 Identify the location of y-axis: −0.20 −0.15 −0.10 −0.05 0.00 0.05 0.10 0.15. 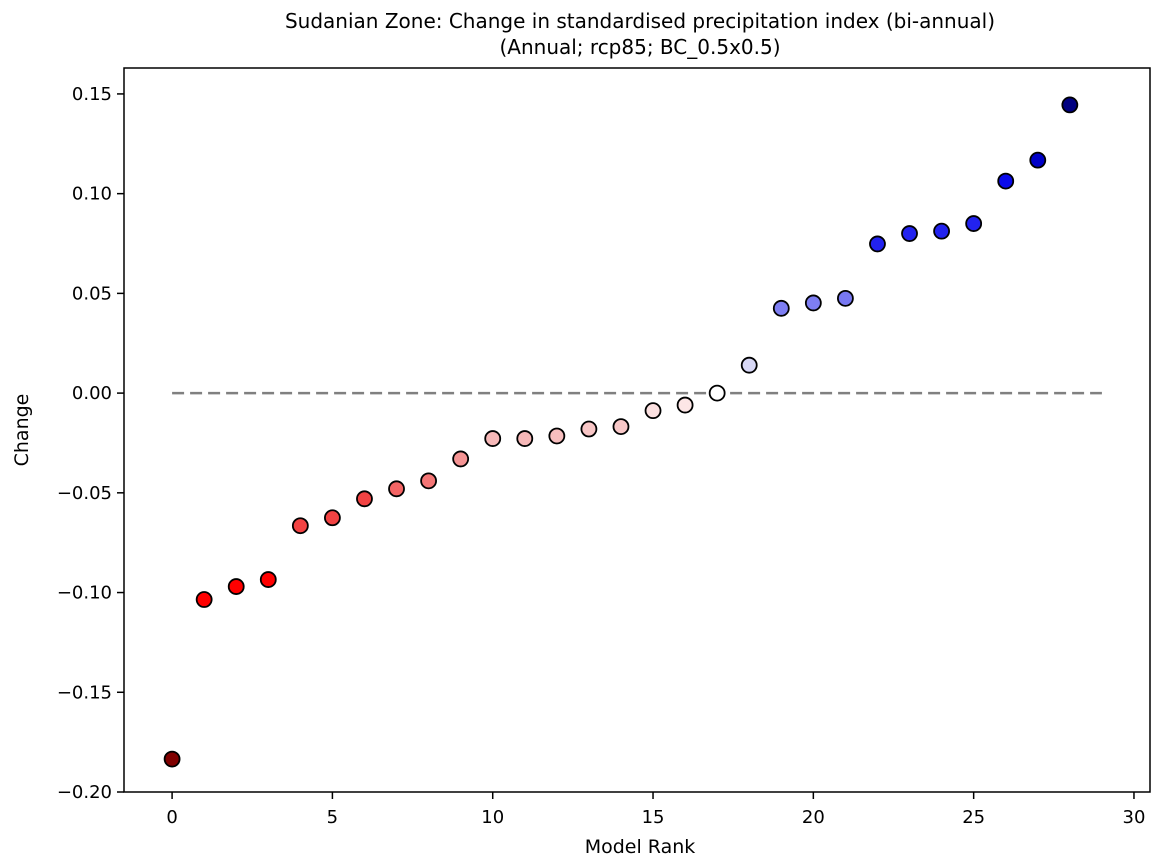
(90, 443).